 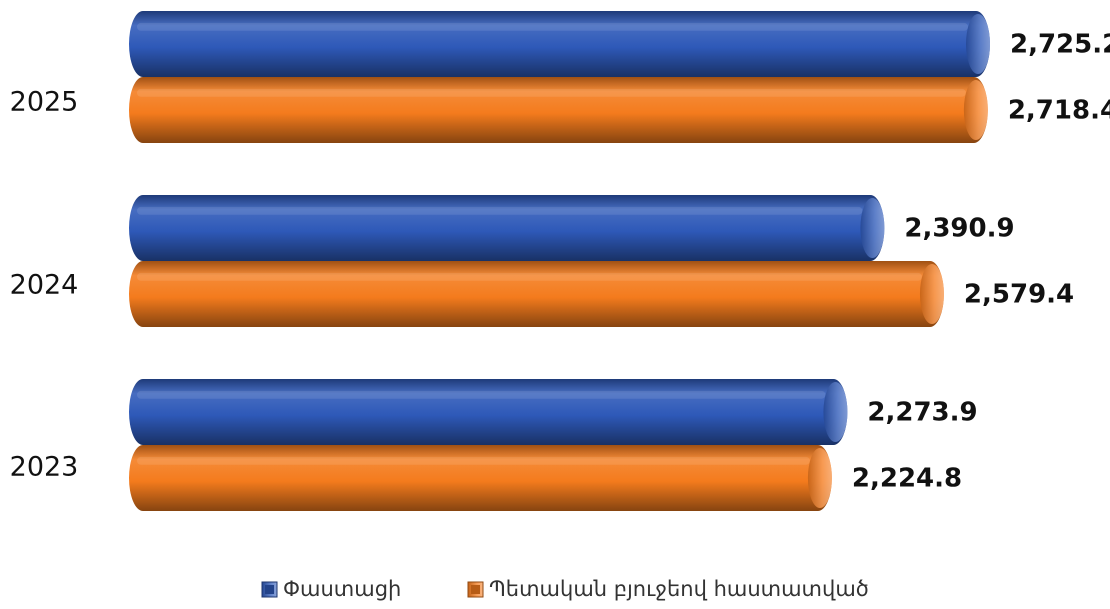 I want to click on category-label-2025: 2025, so click(x=44, y=102).